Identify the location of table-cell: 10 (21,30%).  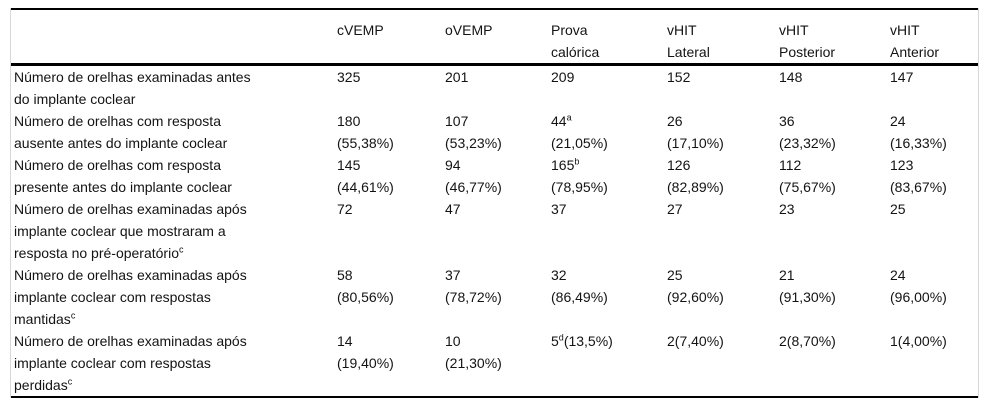
(473, 352).